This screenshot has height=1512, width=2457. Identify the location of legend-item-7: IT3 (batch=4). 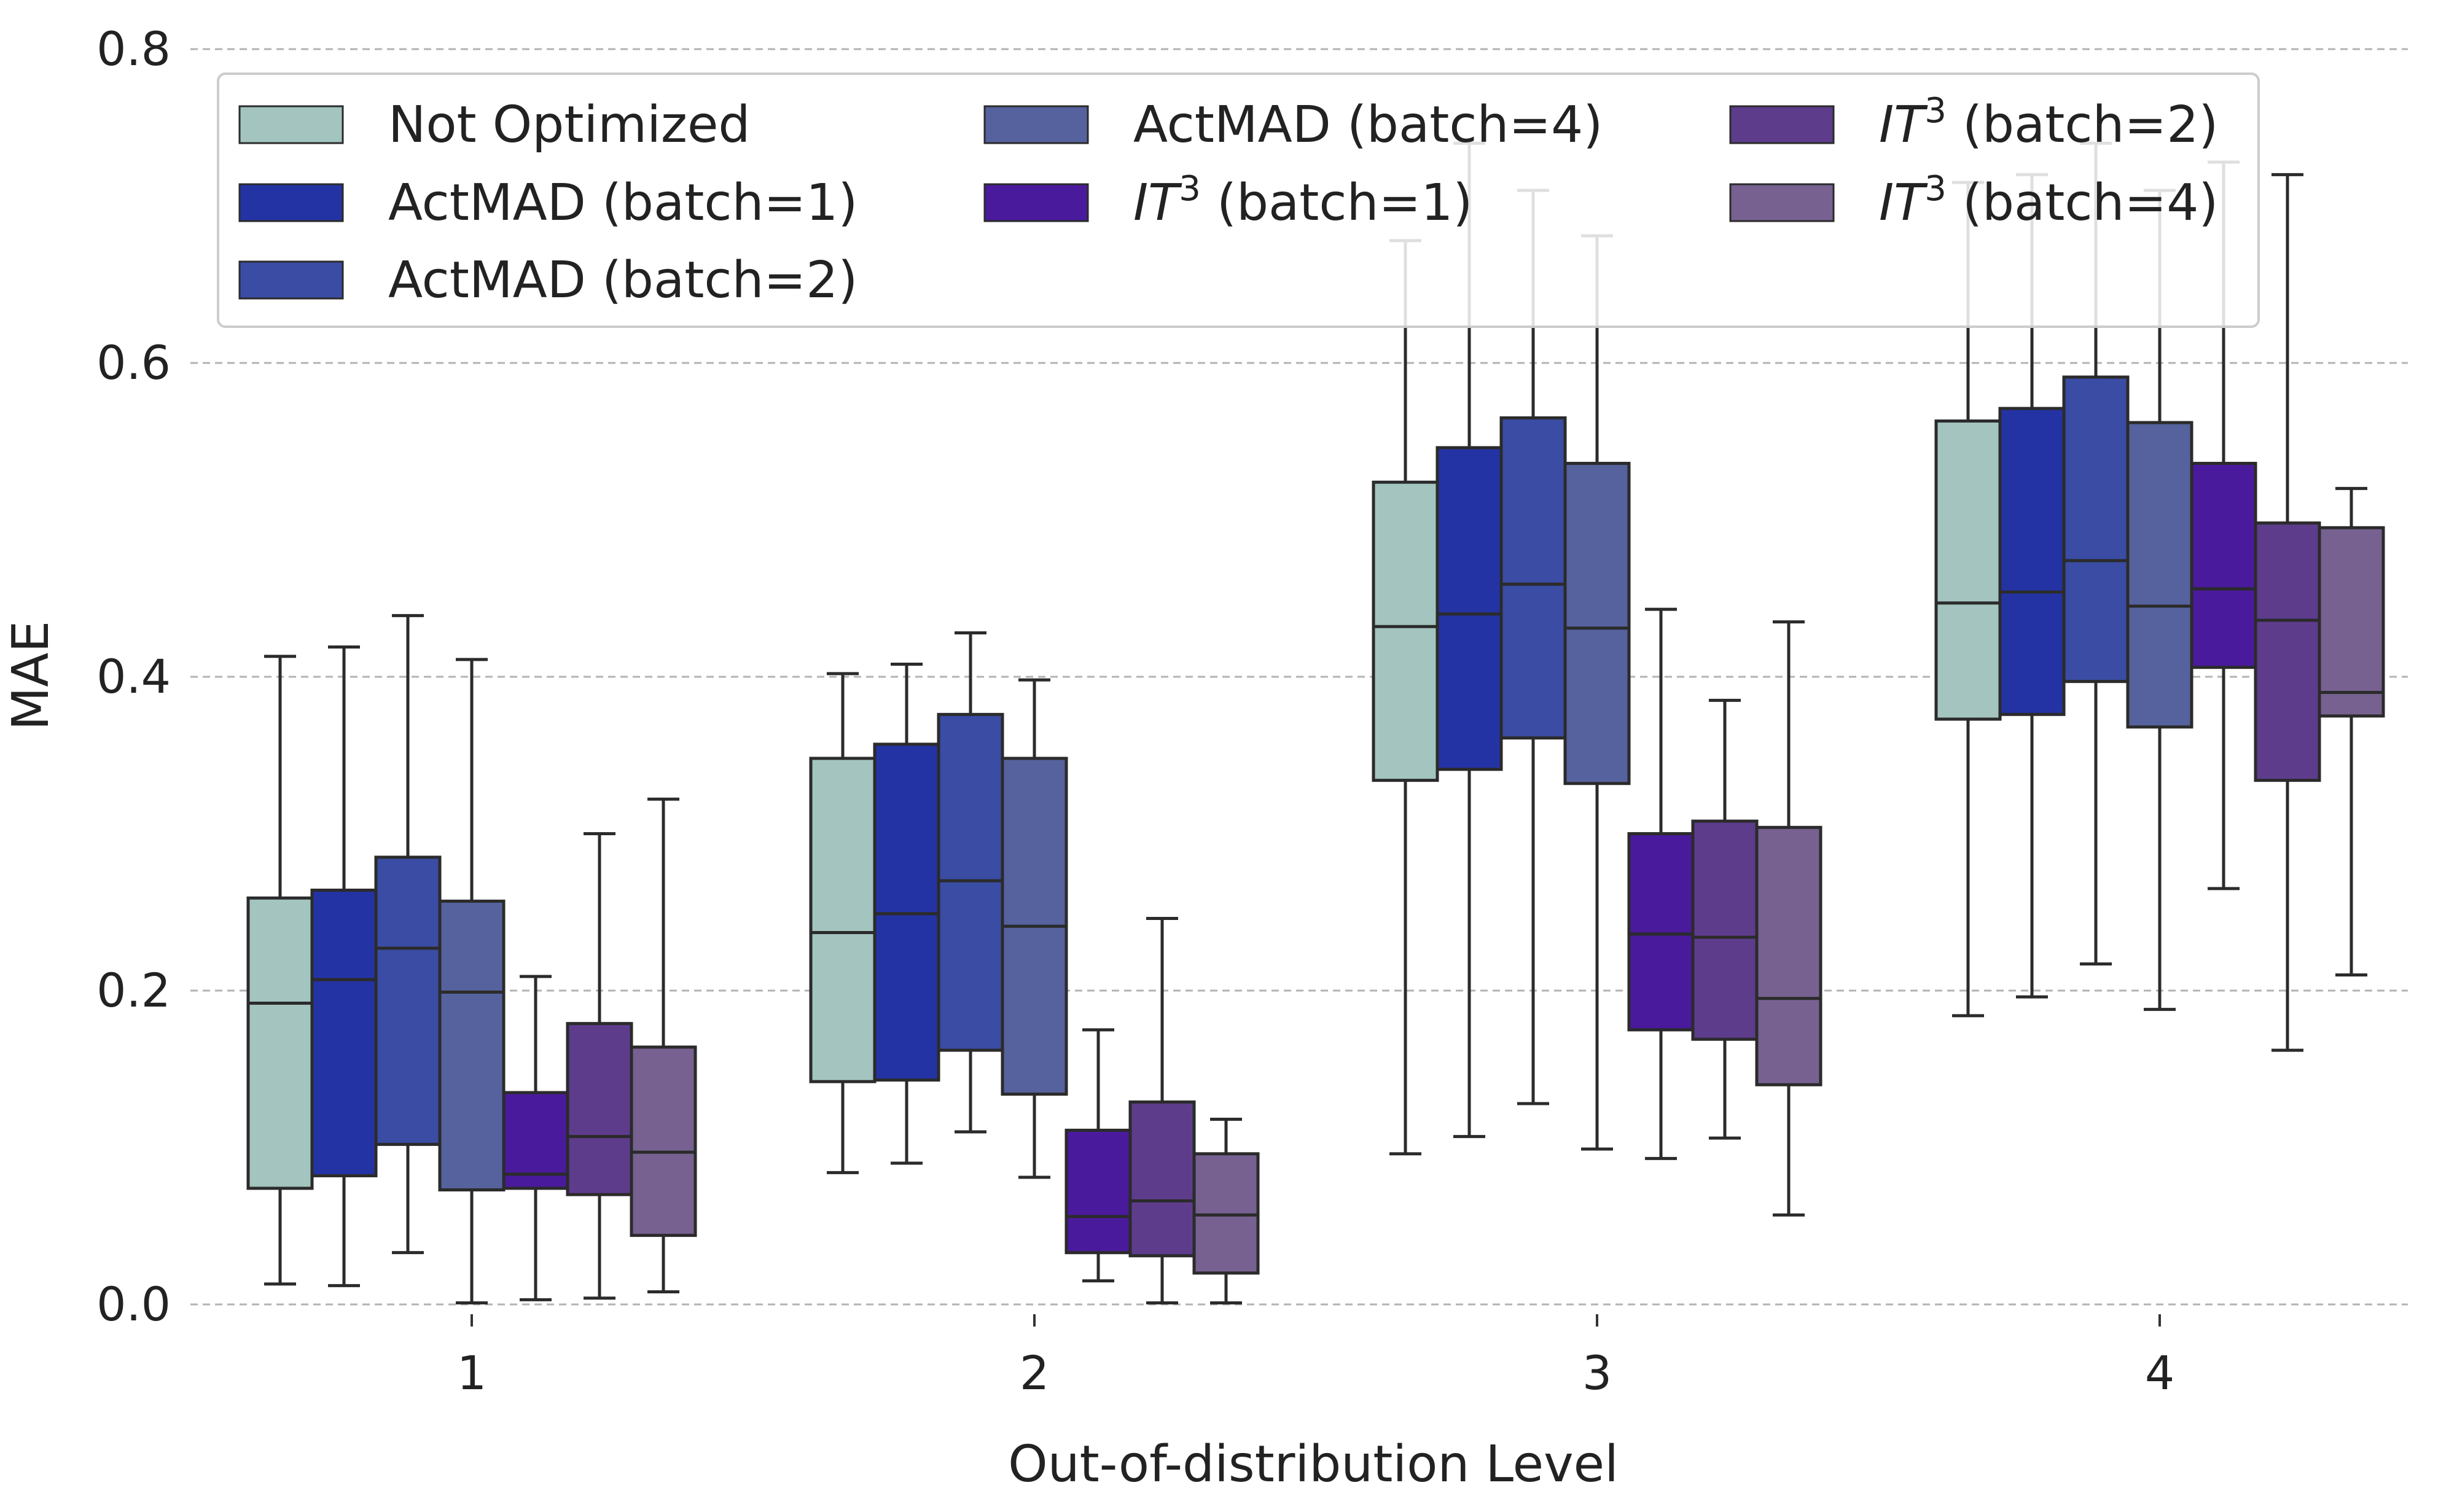
(1973, 201).